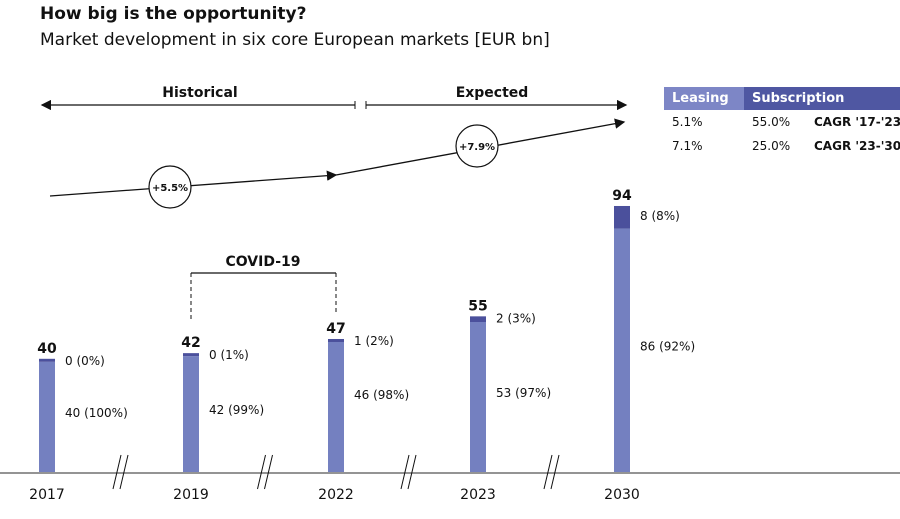 The height and width of the screenshot is (519, 900). What do you see at coordinates (492, 93) in the screenshot?
I see `expected-label: Expected` at bounding box center [492, 93].